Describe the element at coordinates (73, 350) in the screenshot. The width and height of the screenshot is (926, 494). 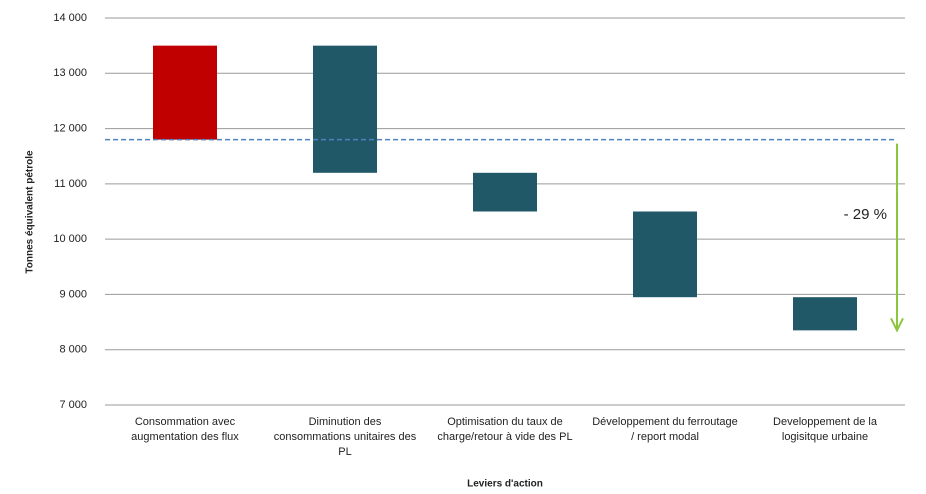
I see `y-tick-label: 8 000` at that location.